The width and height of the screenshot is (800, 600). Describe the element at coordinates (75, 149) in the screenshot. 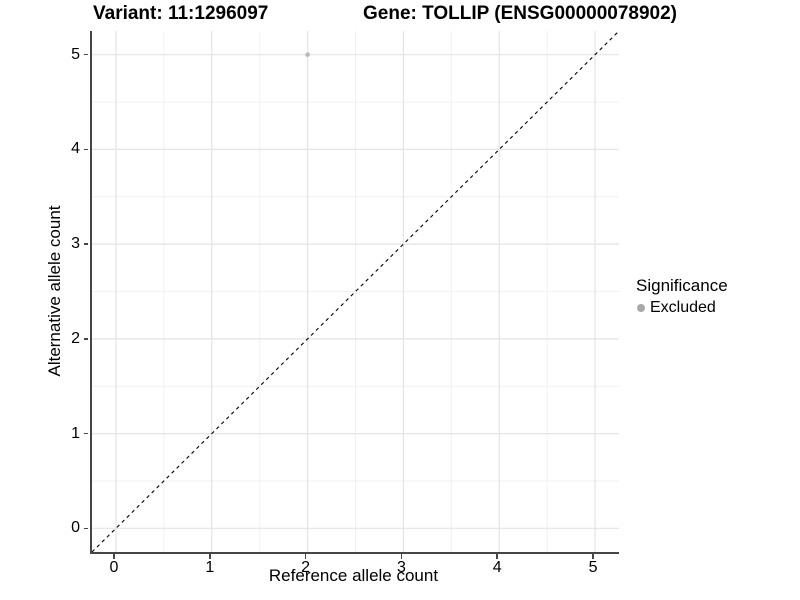

I see `y-tick-label: 4` at that location.